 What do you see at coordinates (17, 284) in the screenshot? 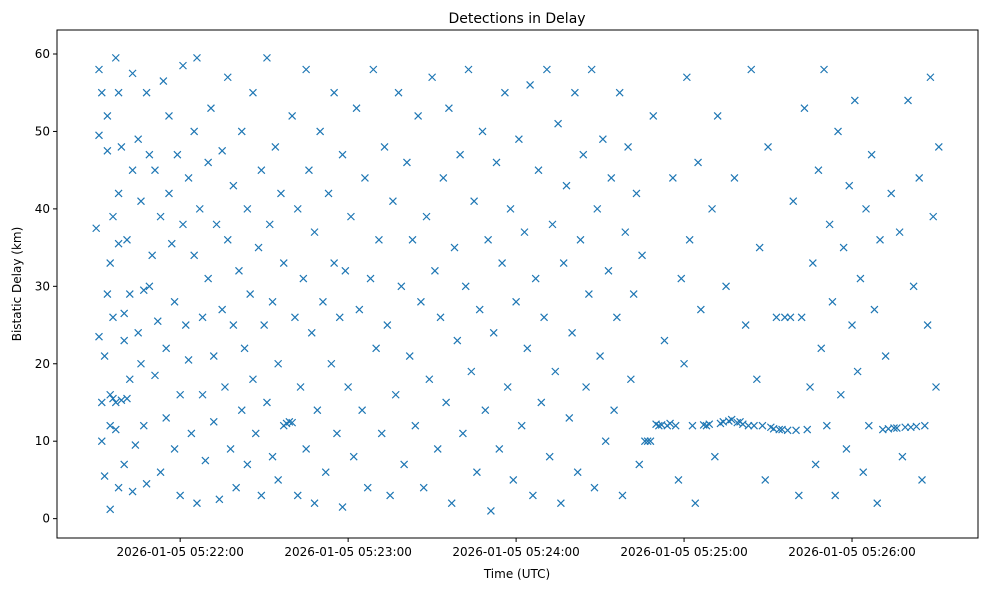
I see `y-axis-label: Bistatic Delay (km)` at bounding box center [17, 284].